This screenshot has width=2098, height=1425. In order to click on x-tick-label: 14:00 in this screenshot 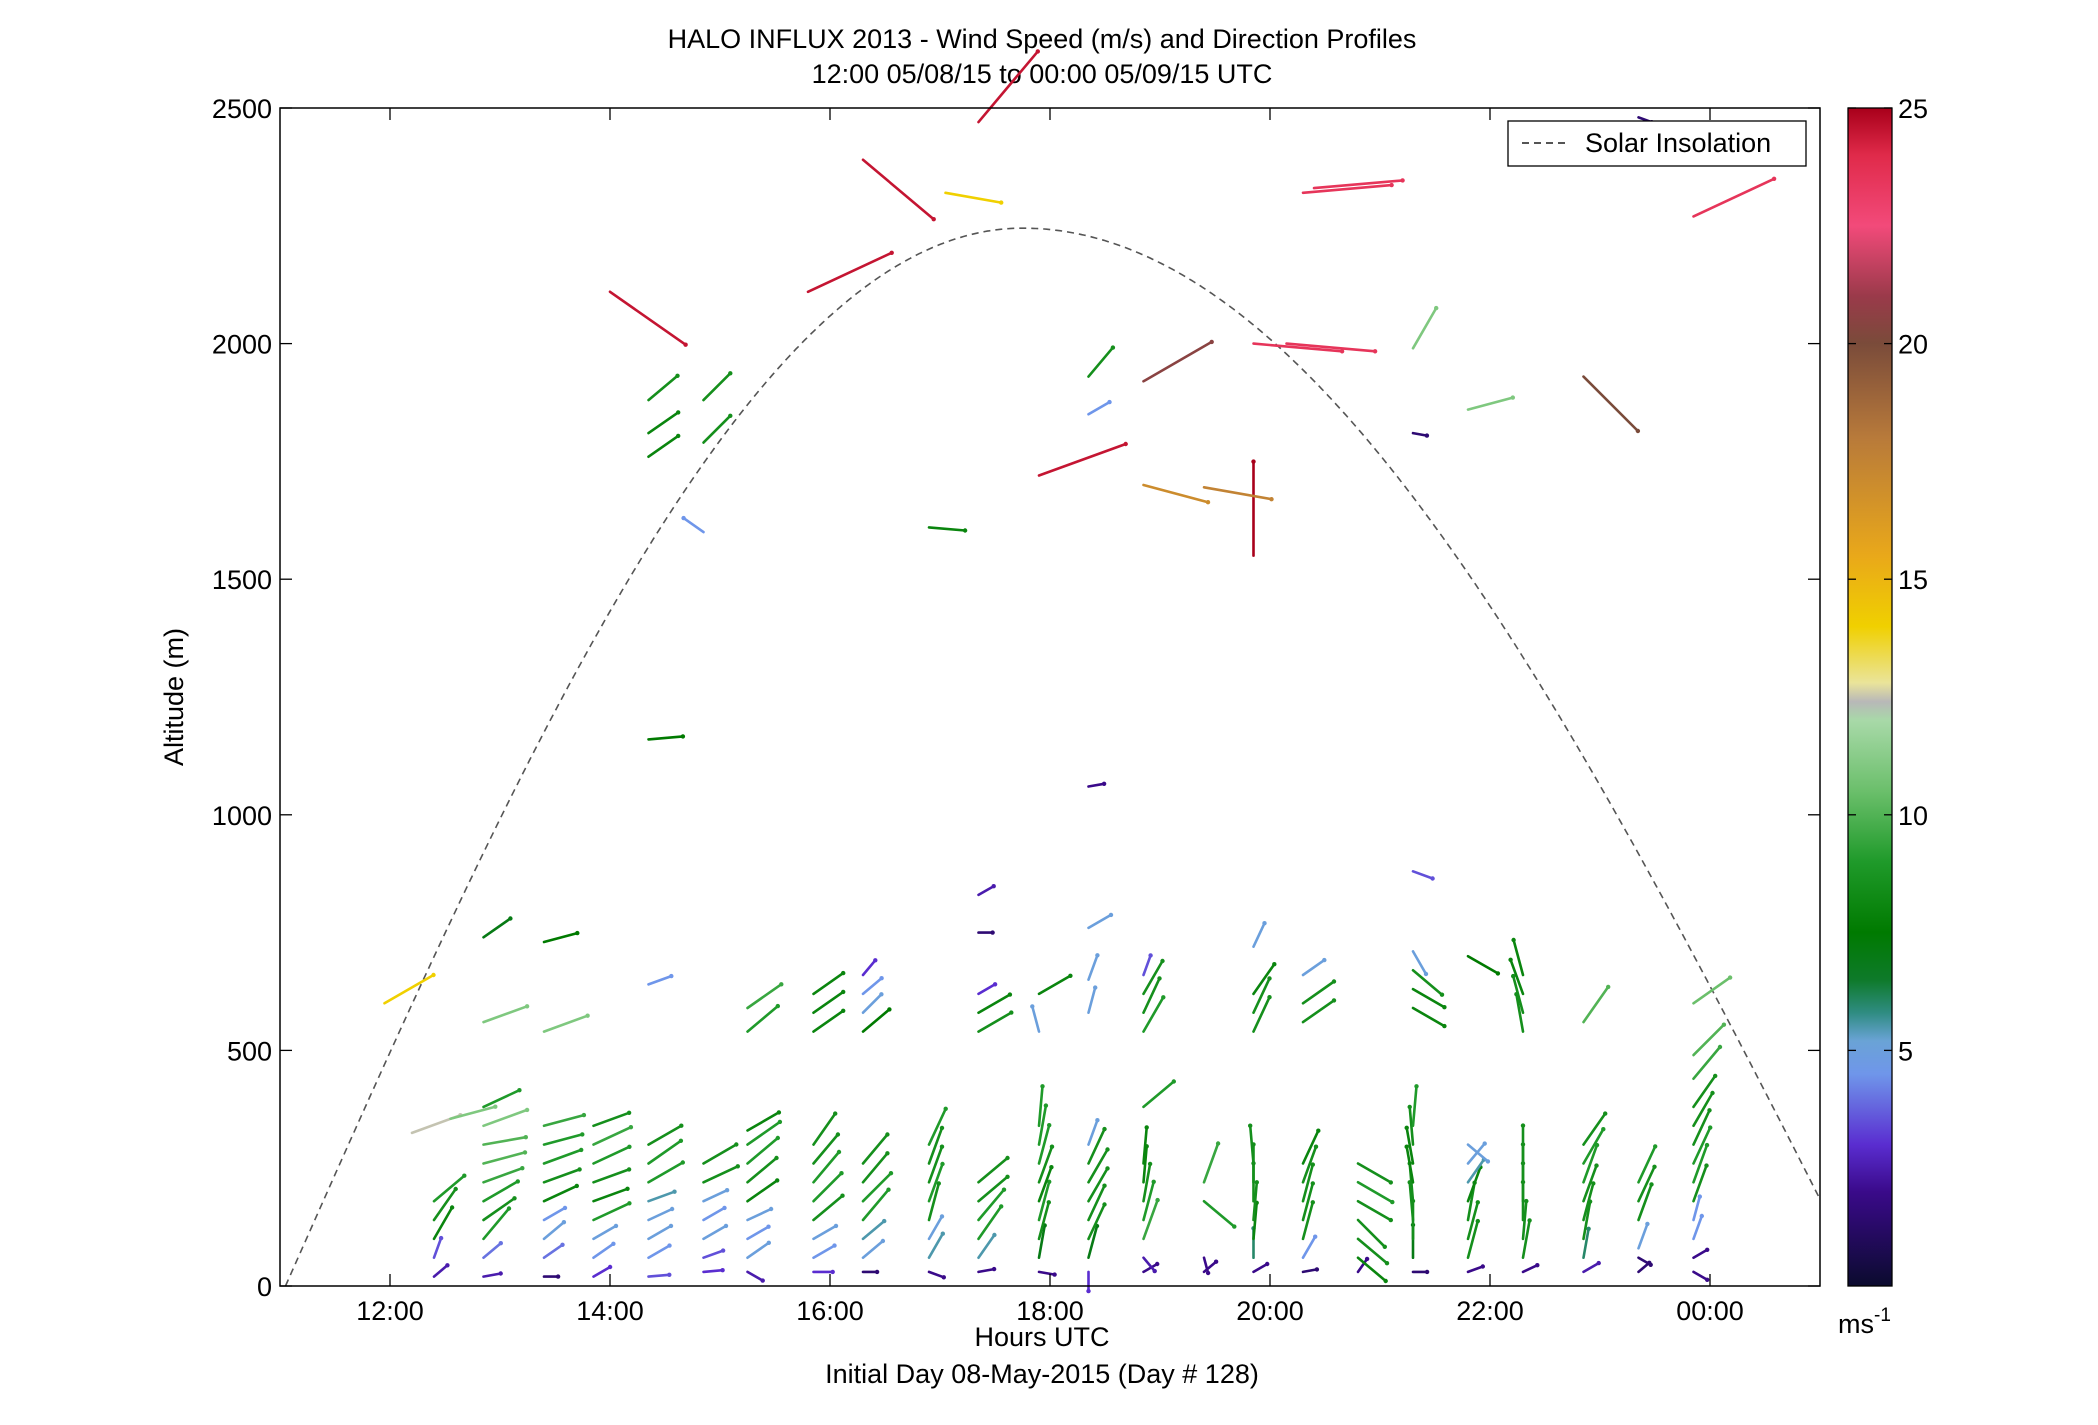, I will do `click(610, 1311)`.